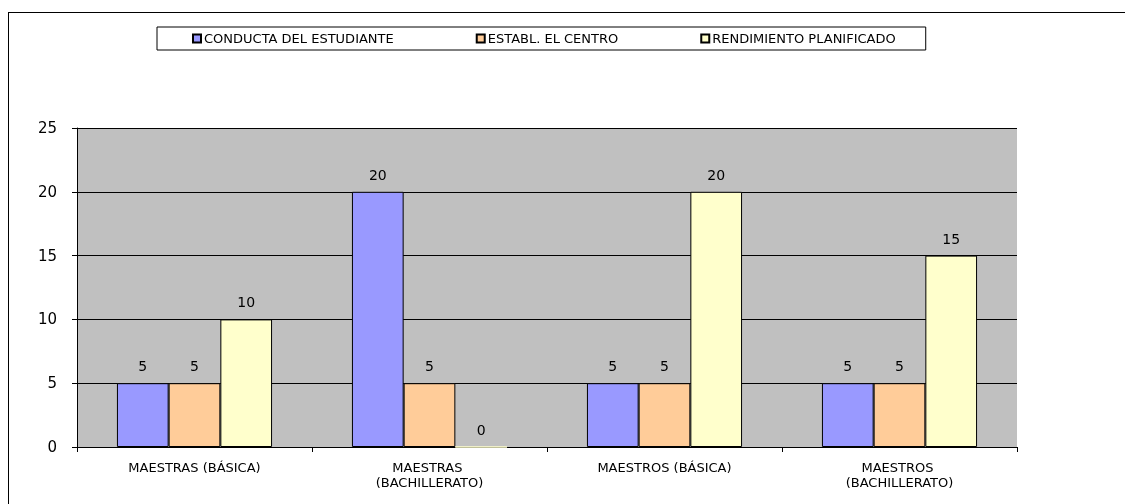 This screenshot has height=504, width=1125. I want to click on y-tick-label: 20, so click(47, 191).